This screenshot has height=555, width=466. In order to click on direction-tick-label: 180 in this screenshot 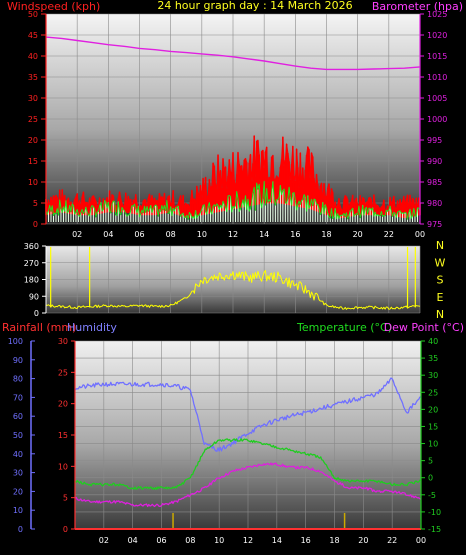, I will do `click(31, 280)`.